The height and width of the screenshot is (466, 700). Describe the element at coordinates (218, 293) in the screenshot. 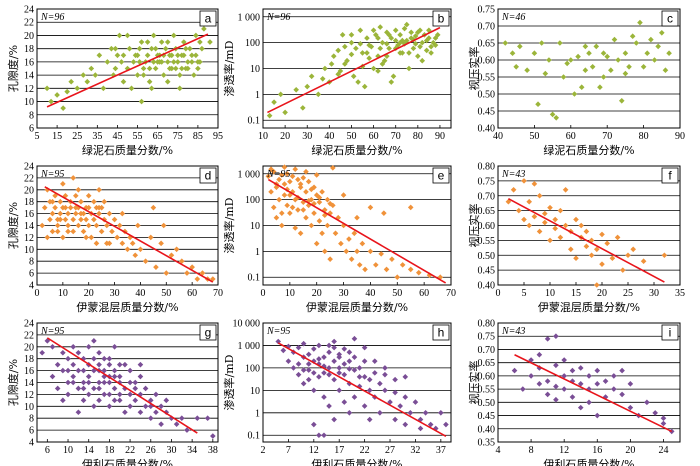

I see `x-tick-label: 70` at that location.